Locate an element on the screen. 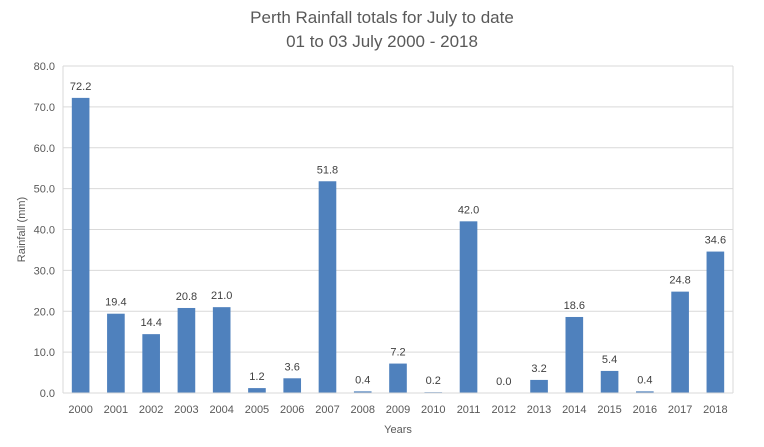  x-tick-label: 2018 is located at coordinates (715, 410).